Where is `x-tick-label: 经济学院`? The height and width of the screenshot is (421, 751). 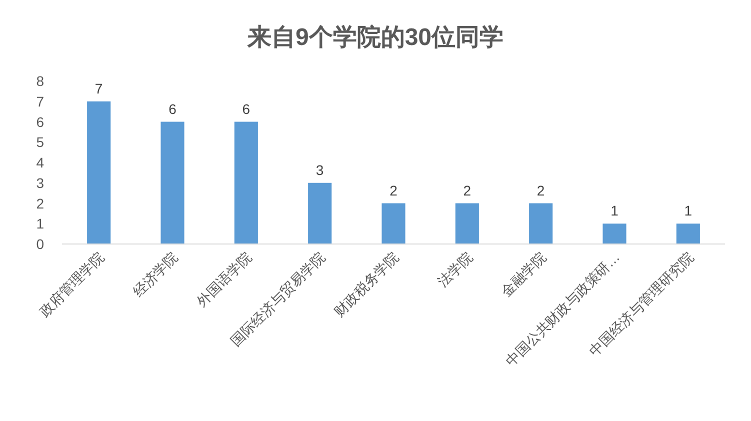 x-tick-label: 经济学院 is located at coordinates (155, 274).